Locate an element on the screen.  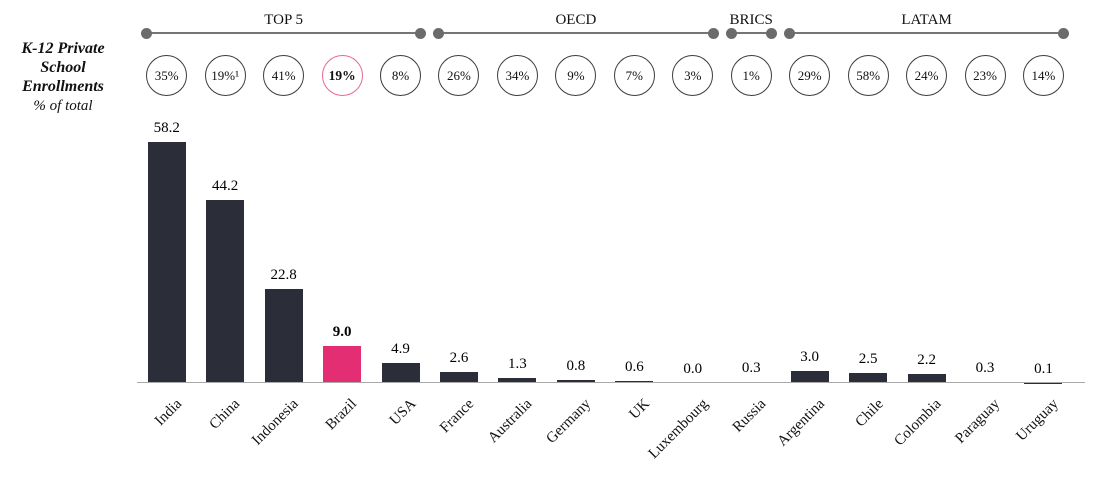
percent-circle-china: 19%¹ is located at coordinates (225, 75).